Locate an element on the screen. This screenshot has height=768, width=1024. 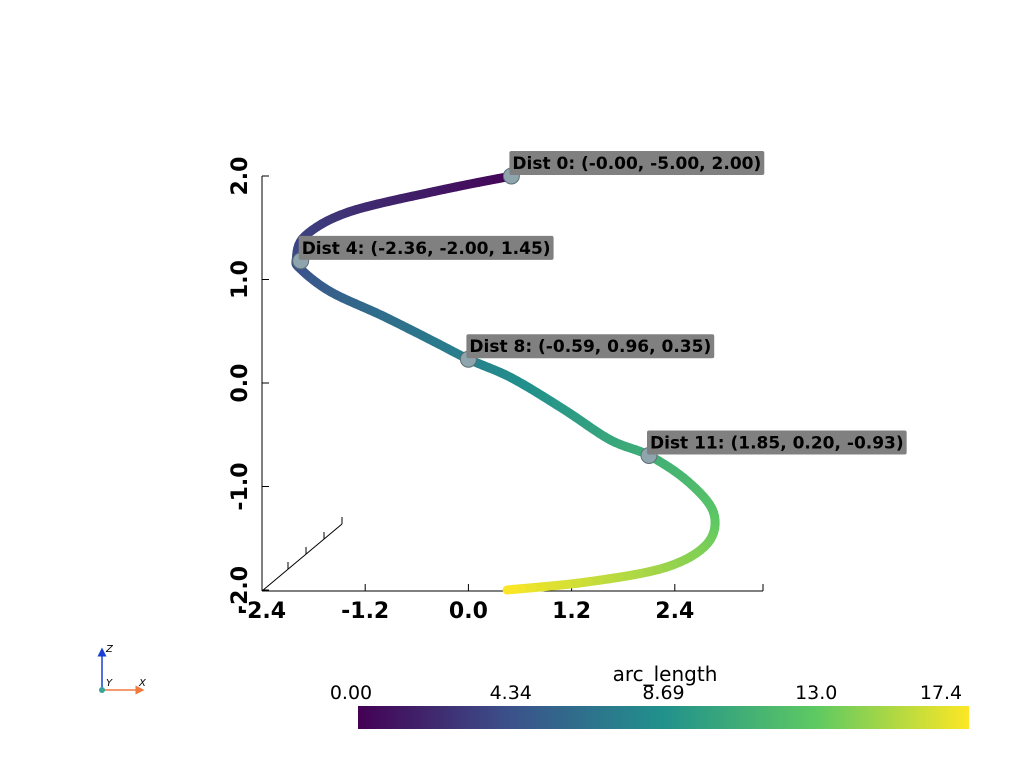
x-tick-label: -1.2 is located at coordinates (365, 611).